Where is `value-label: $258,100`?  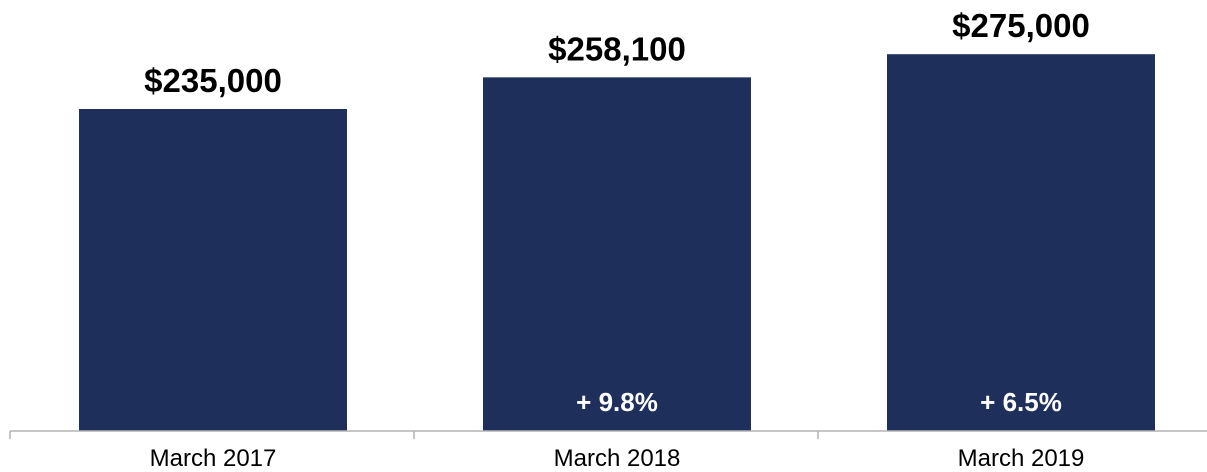 value-label: $258,100 is located at coordinates (617, 48).